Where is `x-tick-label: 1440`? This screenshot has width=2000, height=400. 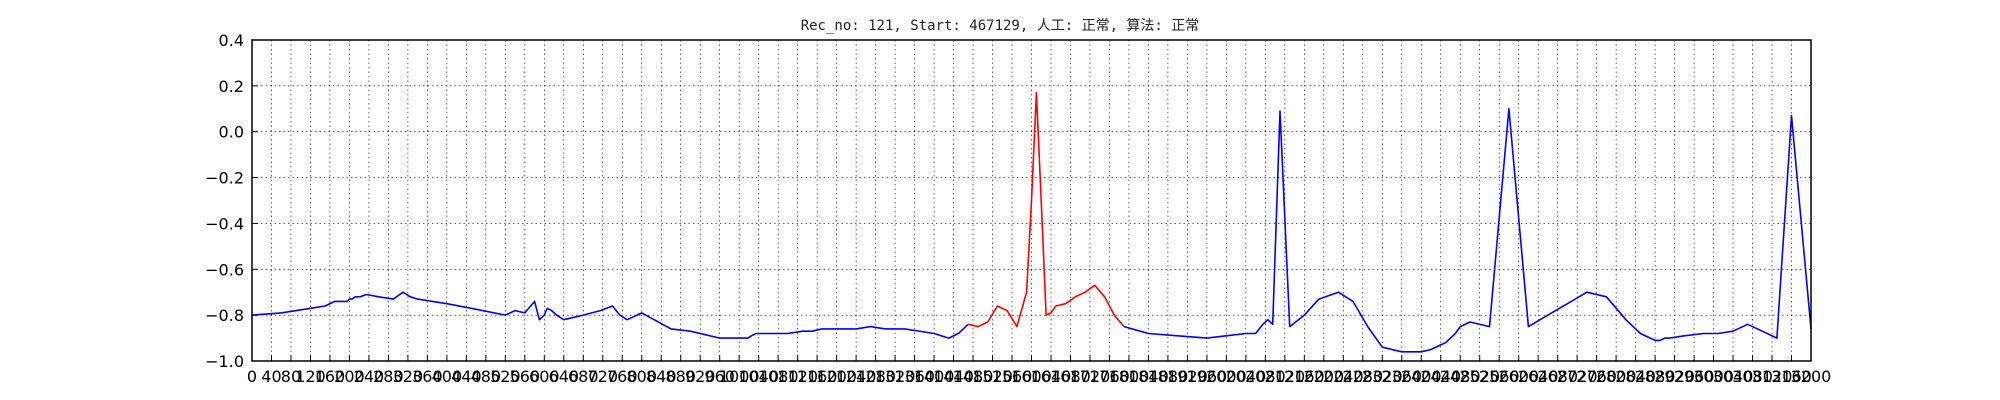 x-tick-label: 1440 is located at coordinates (953, 376).